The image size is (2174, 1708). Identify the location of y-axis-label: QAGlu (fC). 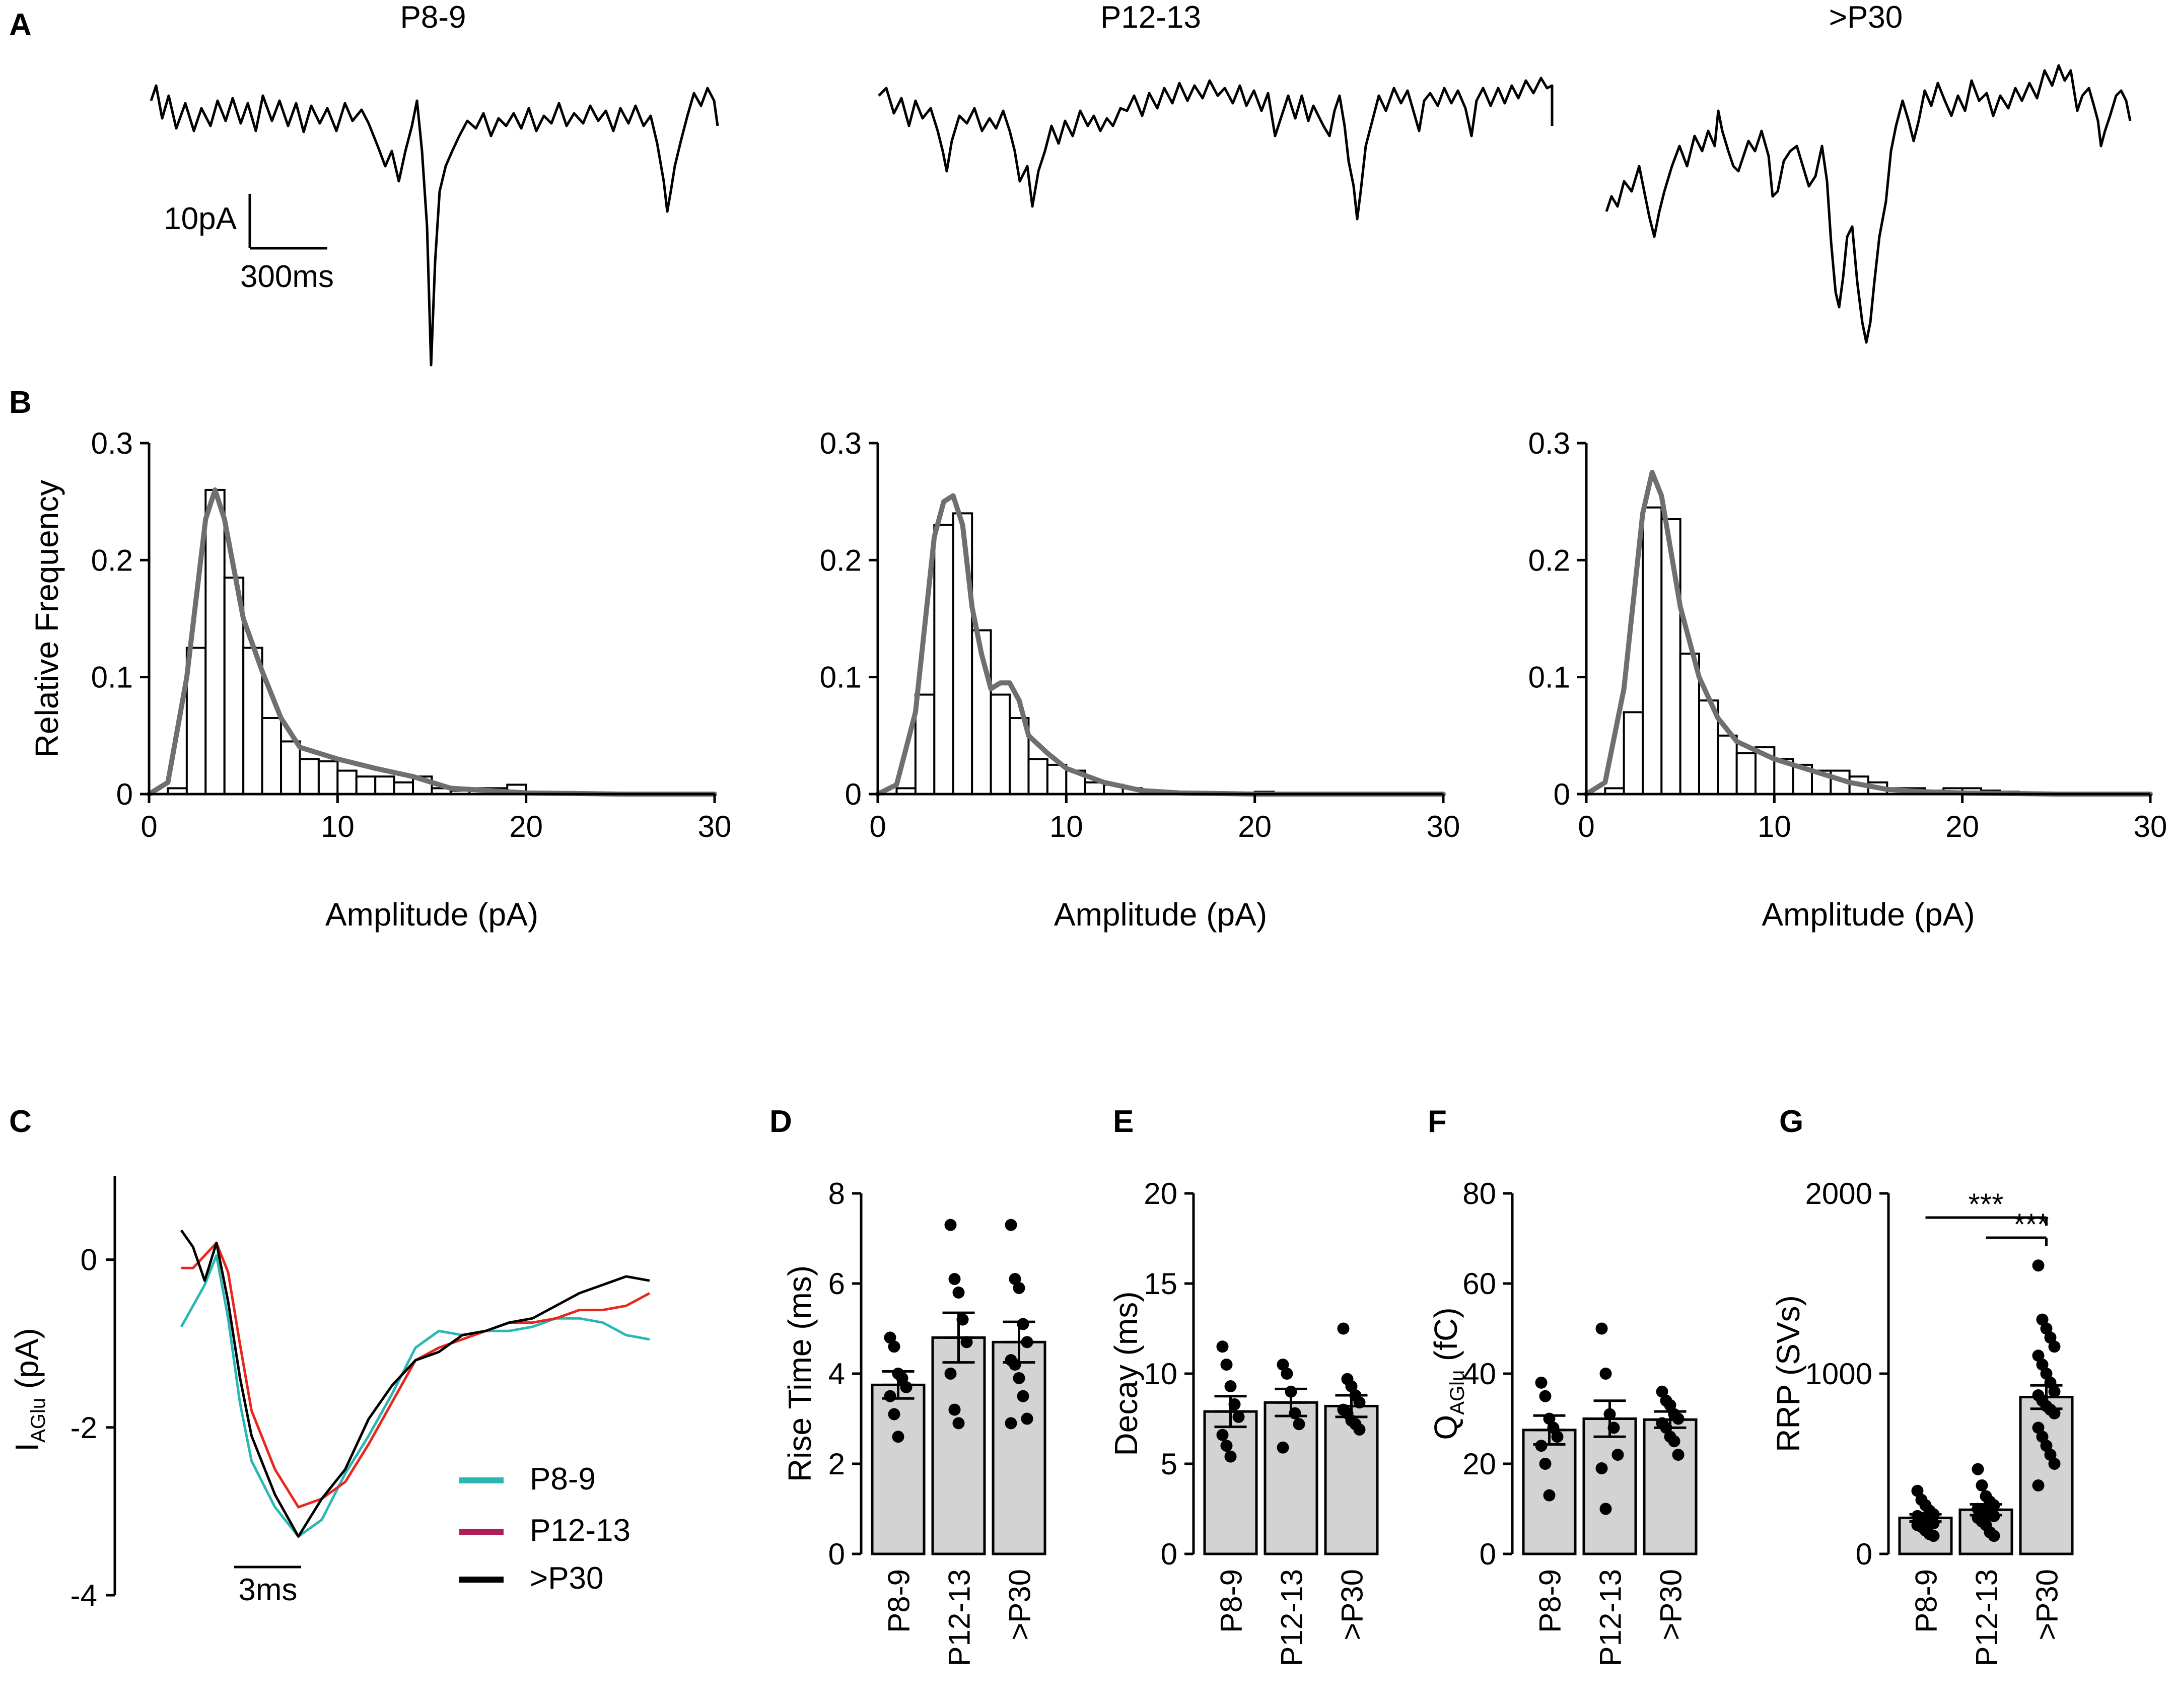
(1448, 1373).